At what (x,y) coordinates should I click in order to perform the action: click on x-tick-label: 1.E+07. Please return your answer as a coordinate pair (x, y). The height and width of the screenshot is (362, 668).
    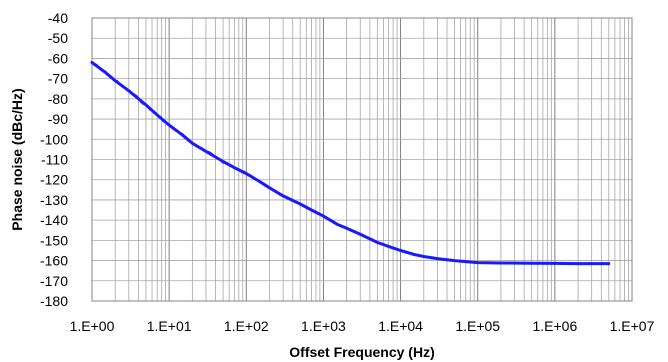
    Looking at the image, I should click on (632, 326).